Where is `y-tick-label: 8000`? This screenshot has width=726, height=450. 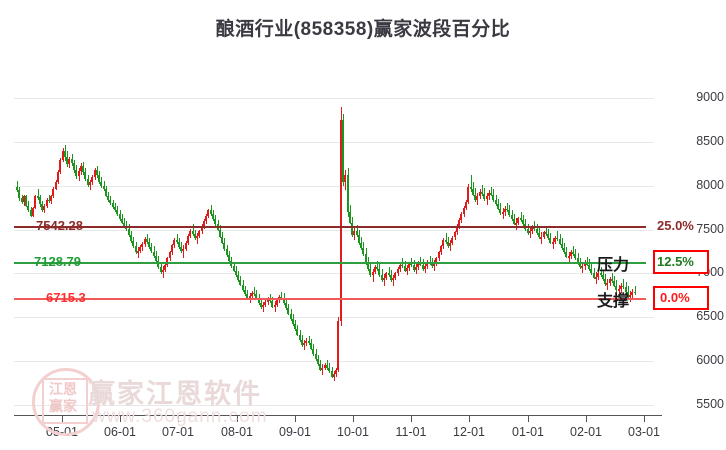 y-tick-label: 8000 is located at coordinates (710, 185).